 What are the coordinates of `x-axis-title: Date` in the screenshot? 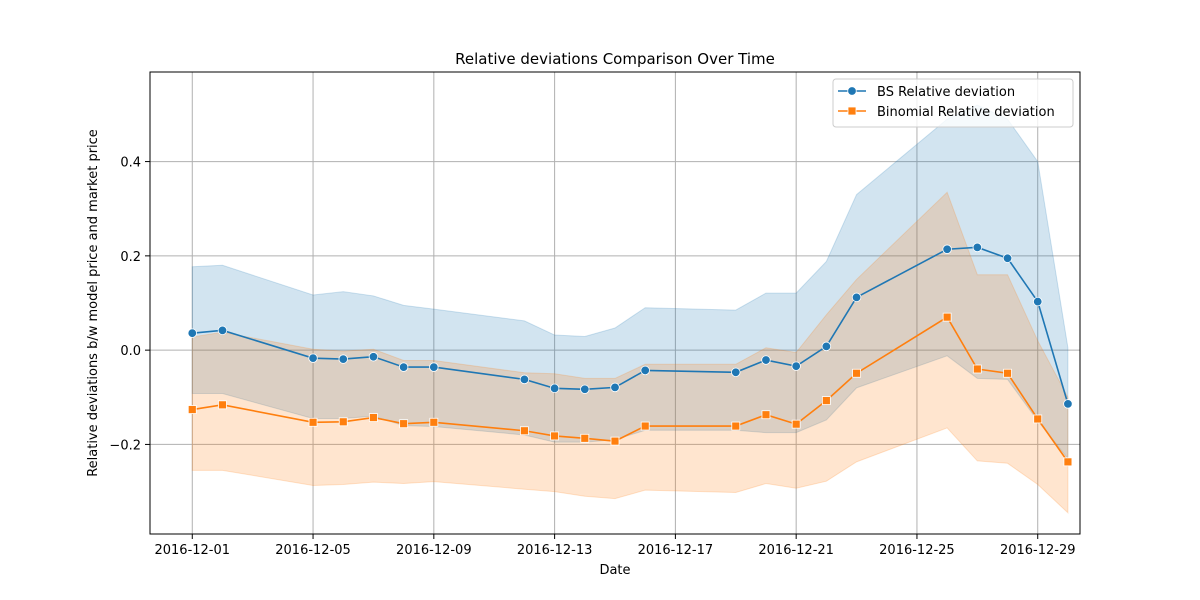 It's located at (614, 570).